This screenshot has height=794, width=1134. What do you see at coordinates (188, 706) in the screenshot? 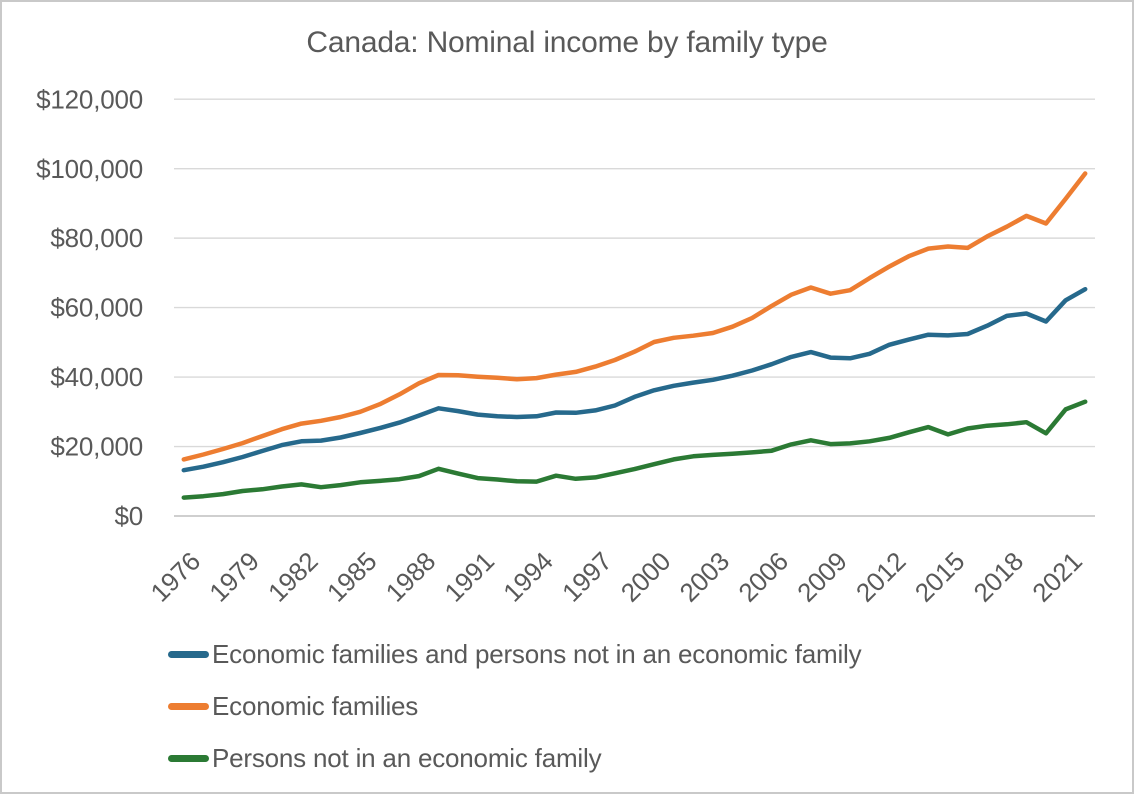
I see `legend-swatch-economic-families` at bounding box center [188, 706].